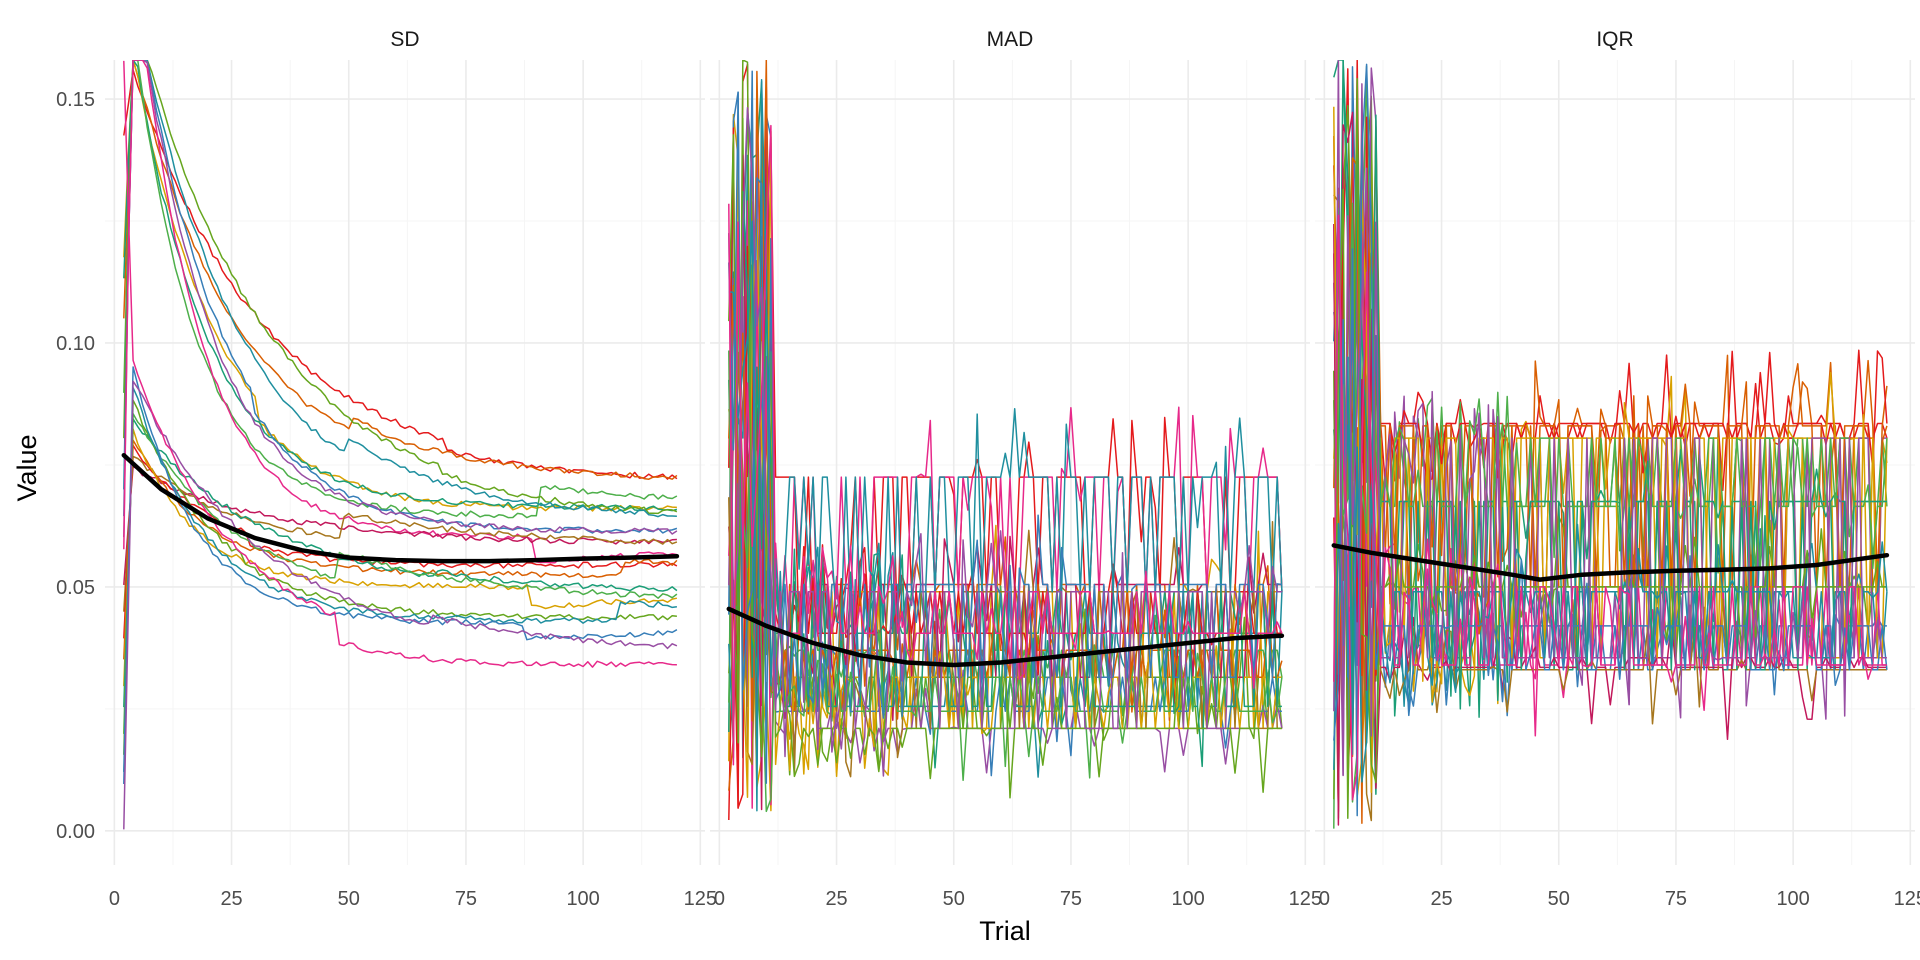 The height and width of the screenshot is (960, 1920). Describe the element at coordinates (1005, 931) in the screenshot. I see `x-axis-title: Trial` at that location.